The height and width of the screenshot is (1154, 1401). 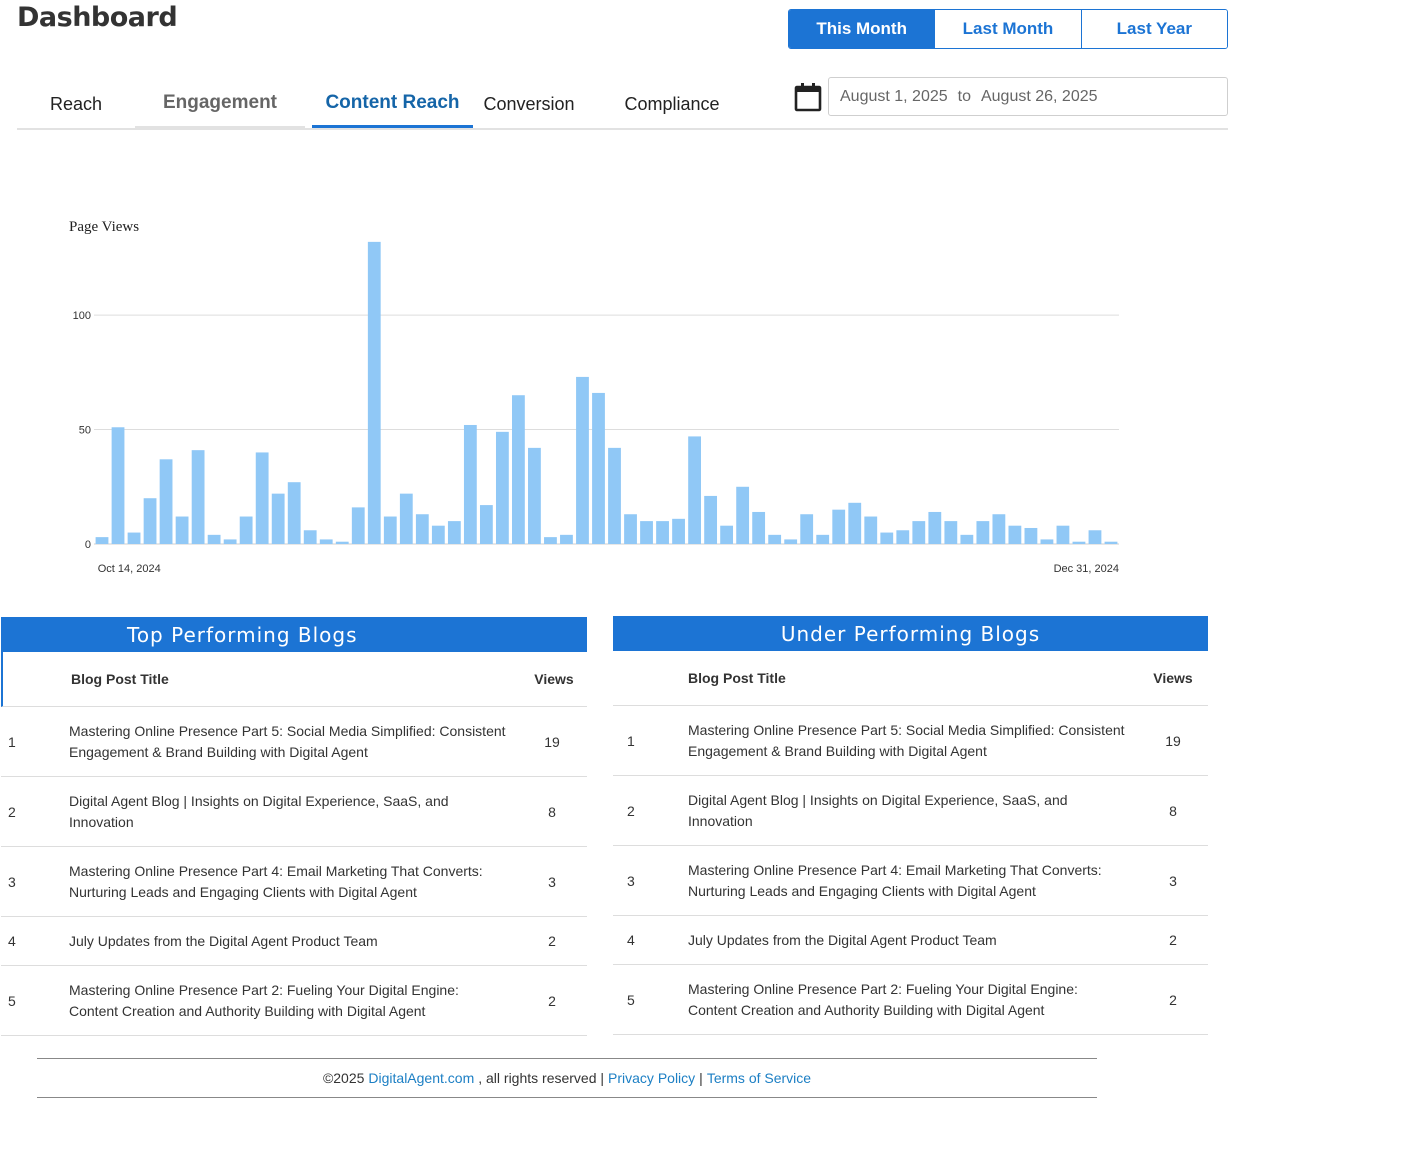 What do you see at coordinates (862, 29) in the screenshot?
I see `this-month-button: This Month` at bounding box center [862, 29].